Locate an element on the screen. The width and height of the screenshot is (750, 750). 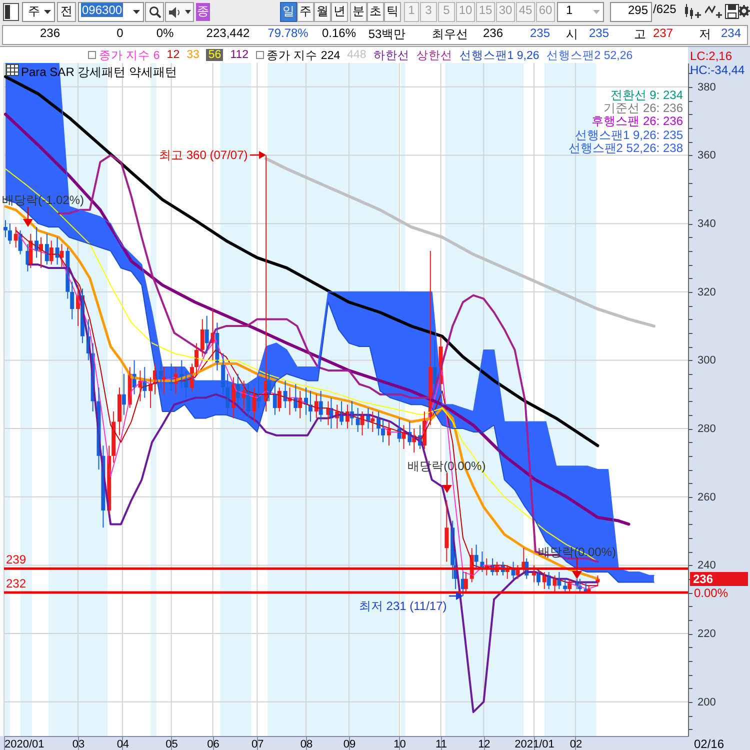
button: 틱 is located at coordinates (392, 12).